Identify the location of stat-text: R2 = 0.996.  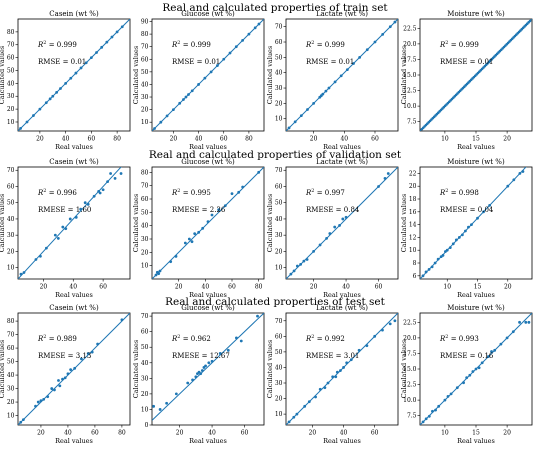
(57, 192).